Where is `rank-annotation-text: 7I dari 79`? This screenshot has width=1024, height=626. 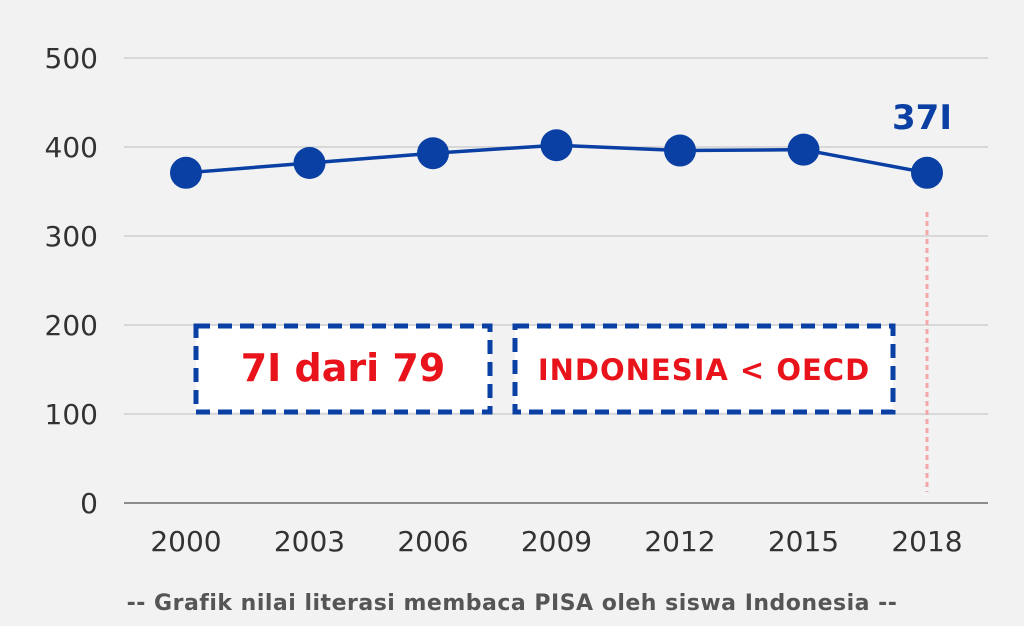 rank-annotation-text: 7I dari 79 is located at coordinates (343, 368).